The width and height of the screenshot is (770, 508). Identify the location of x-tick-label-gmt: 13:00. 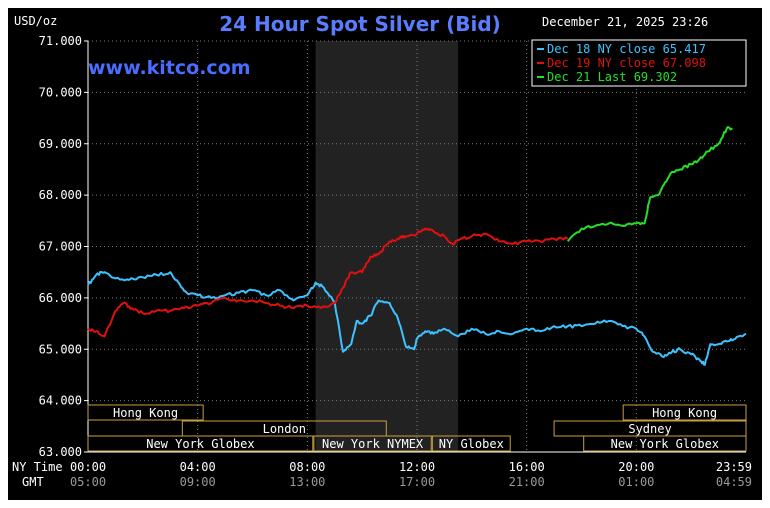
(307, 482).